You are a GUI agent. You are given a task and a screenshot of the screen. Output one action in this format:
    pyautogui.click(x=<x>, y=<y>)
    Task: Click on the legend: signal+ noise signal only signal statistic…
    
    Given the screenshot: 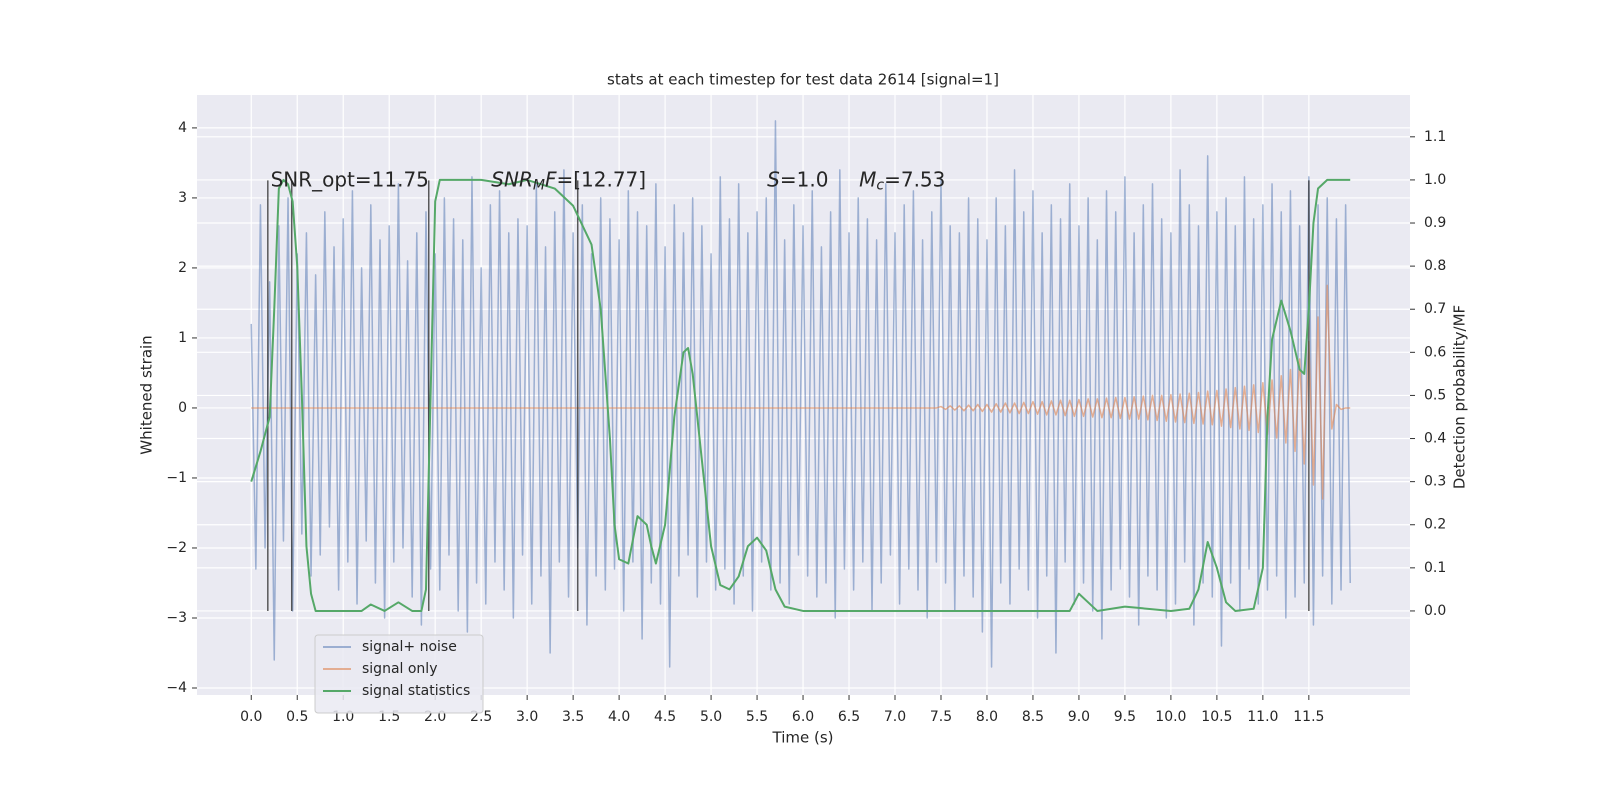 What is the action you would take?
    pyautogui.click(x=399, y=674)
    